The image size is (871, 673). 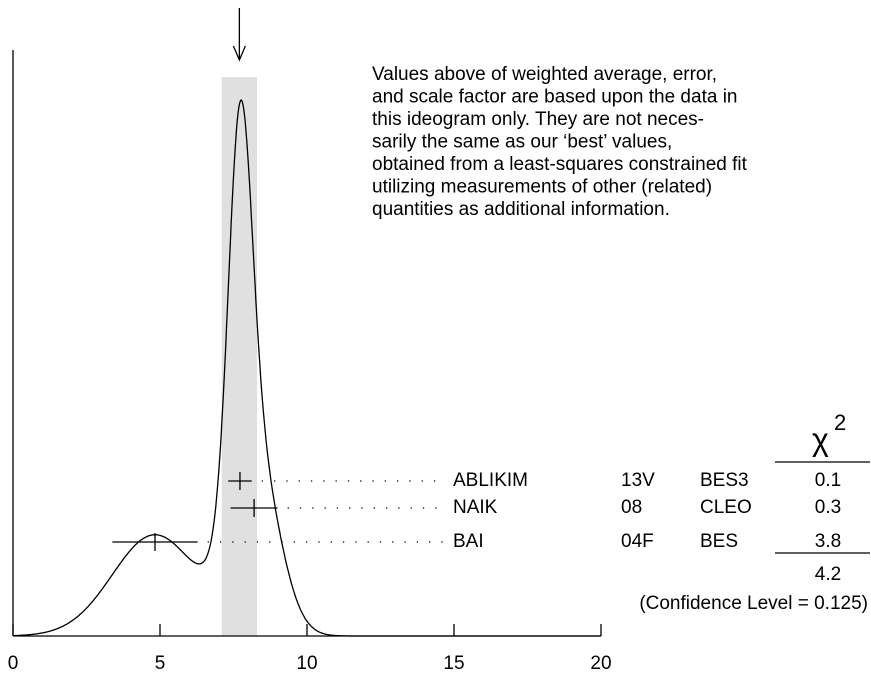 I want to click on measurement-name: NAIK, so click(x=475, y=507).